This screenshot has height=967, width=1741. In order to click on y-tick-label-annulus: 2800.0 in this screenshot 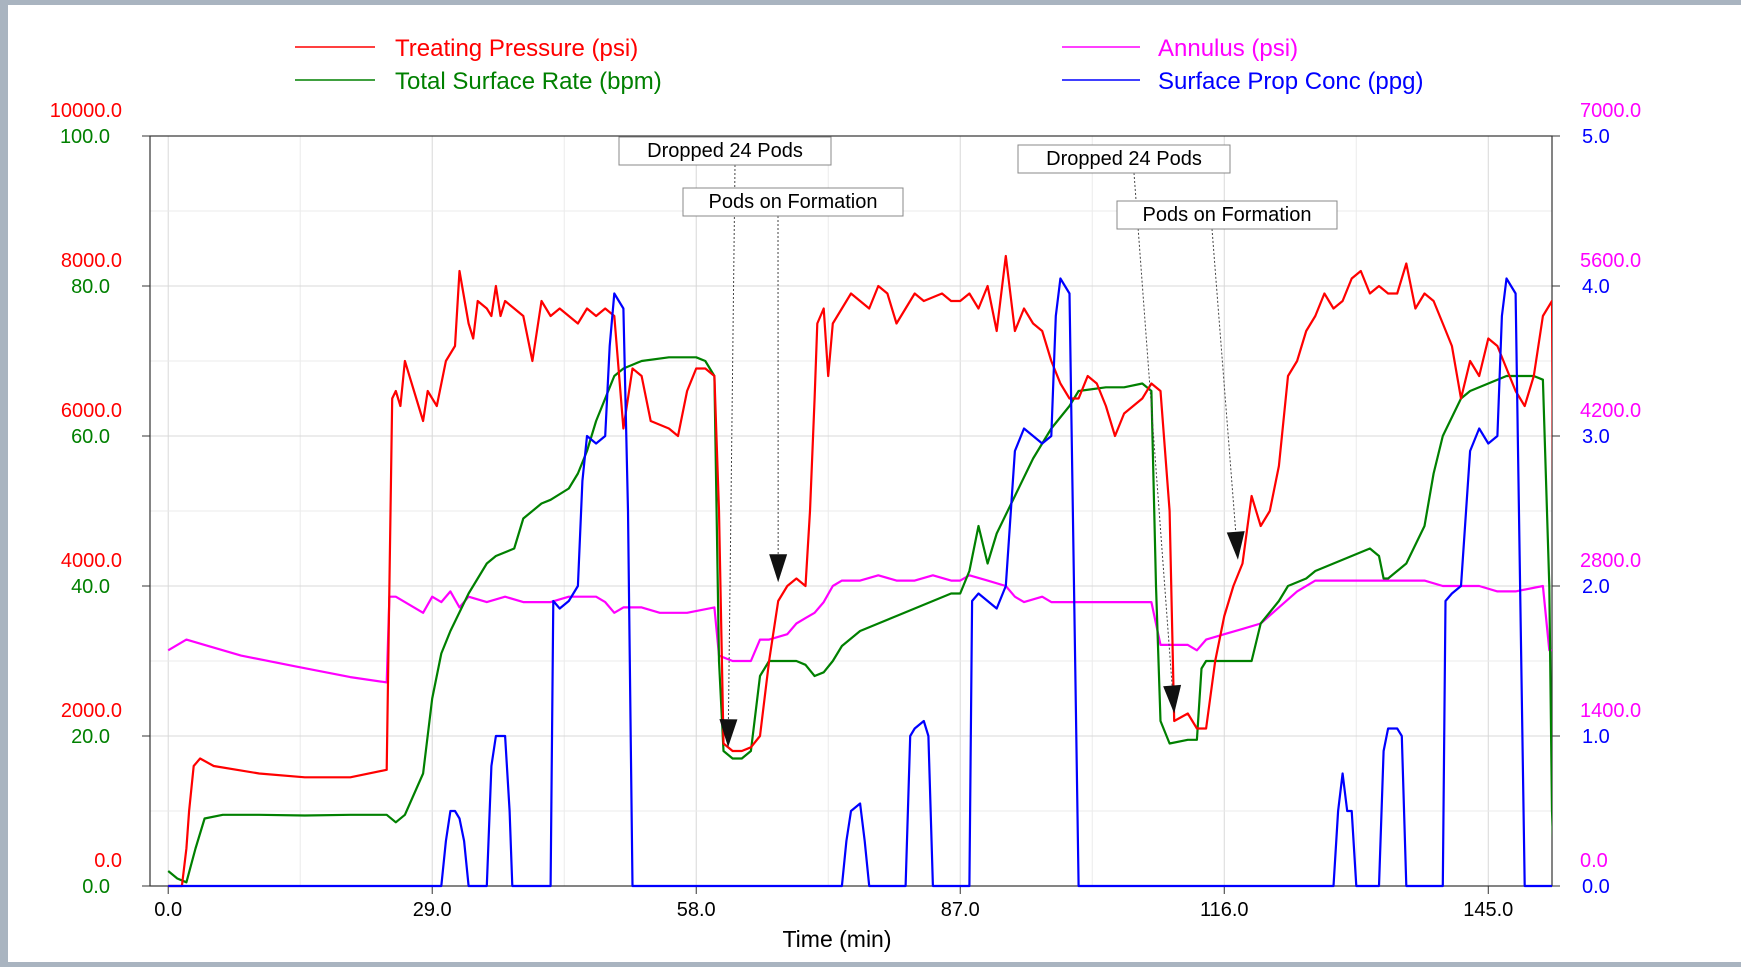, I will do `click(1610, 561)`.